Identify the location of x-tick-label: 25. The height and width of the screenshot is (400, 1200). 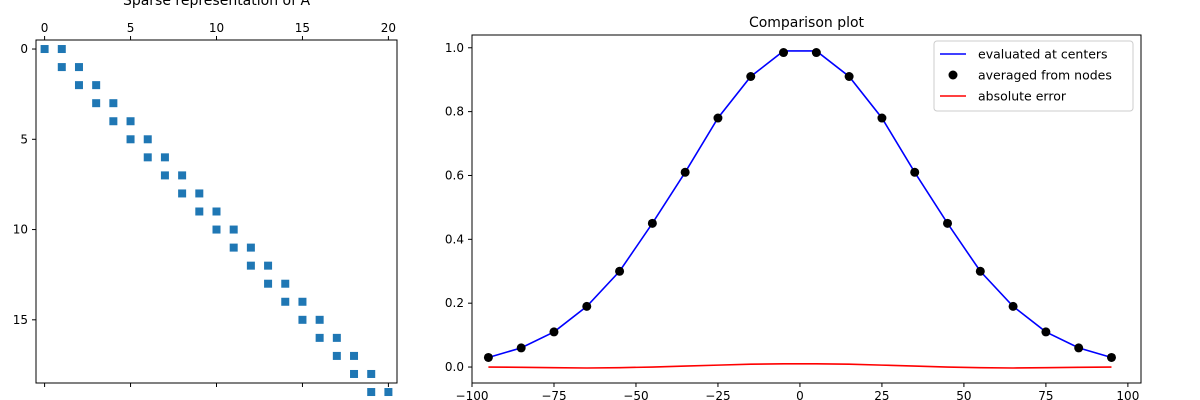
(881, 394).